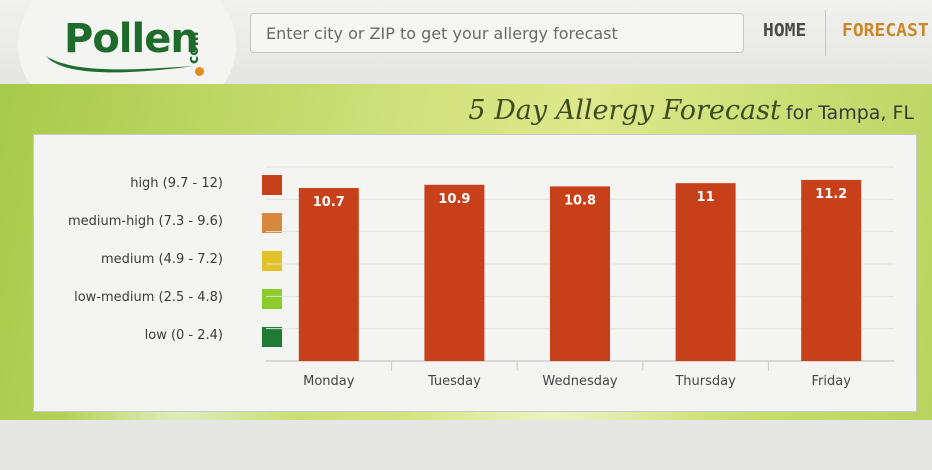 The image size is (932, 470). I want to click on legend-label-low: low (0 - 2.4), so click(183, 335).